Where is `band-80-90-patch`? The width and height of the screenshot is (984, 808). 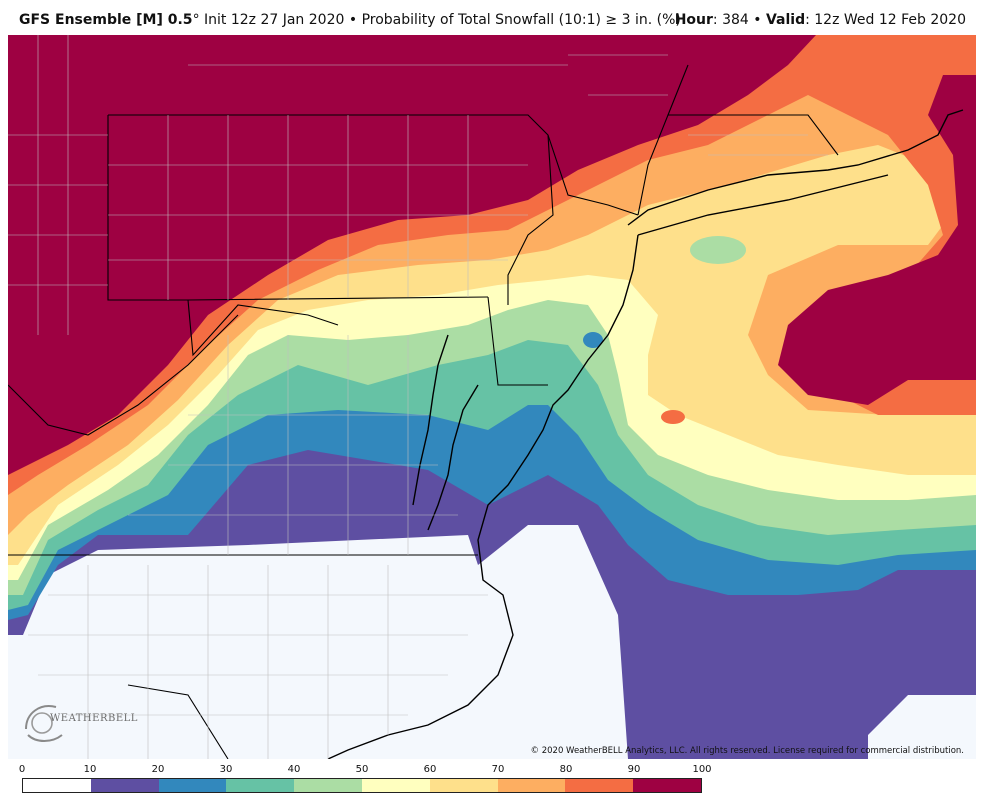
band-80-90-patch is located at coordinates (673, 417).